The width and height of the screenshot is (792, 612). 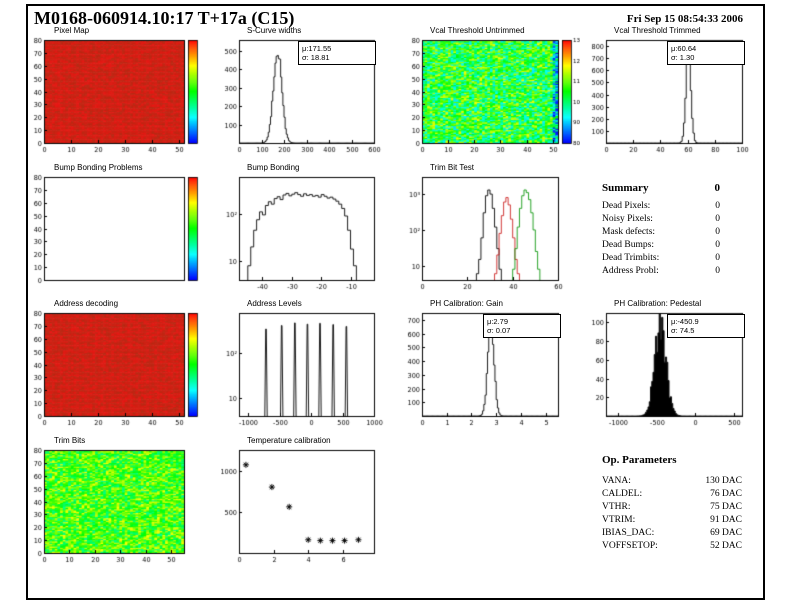 I want to click on row-value: 76 DAC, so click(x=726, y=494).